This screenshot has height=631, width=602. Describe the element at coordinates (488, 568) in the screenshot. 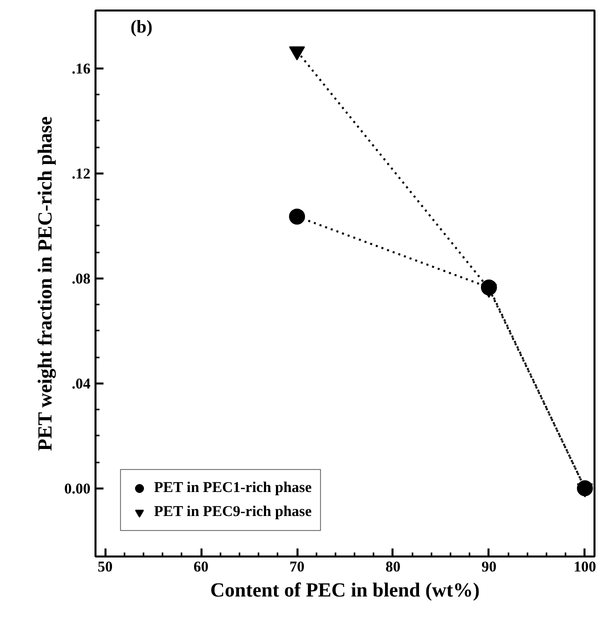

I see `x-tick-label: 90` at that location.